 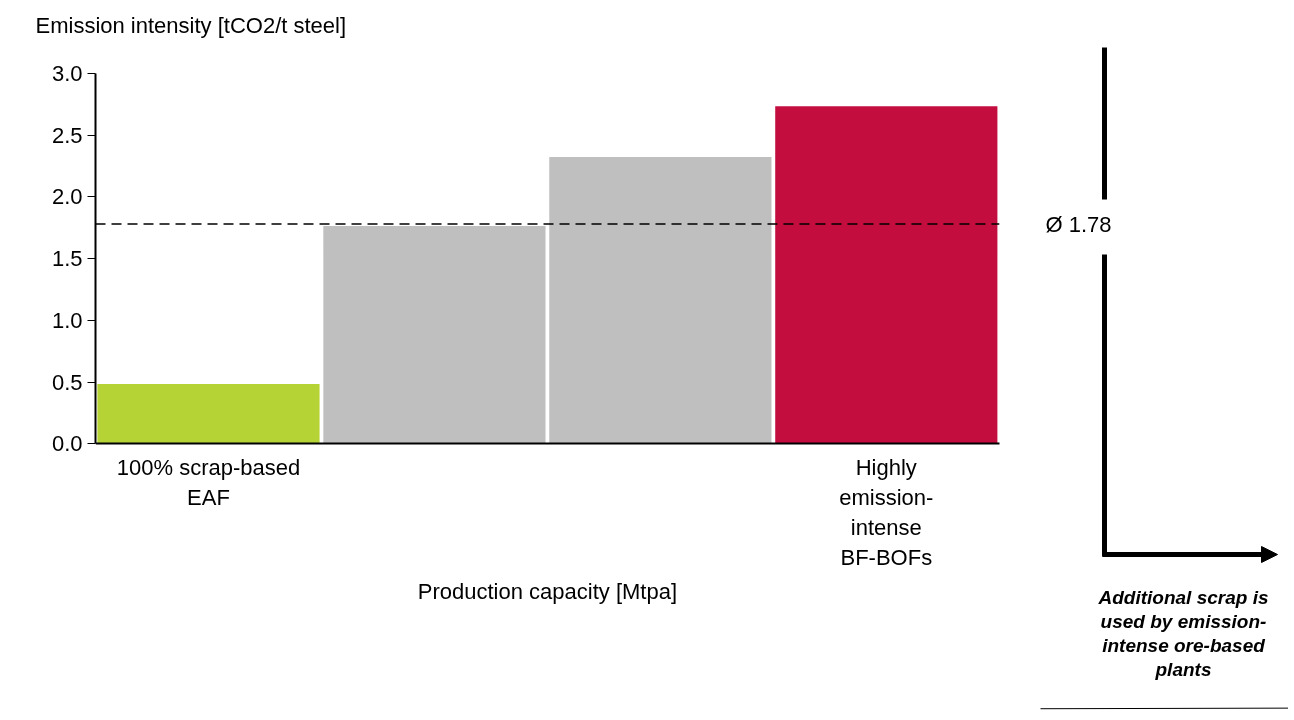 What do you see at coordinates (67, 73) in the screenshot?
I see `y-tick-label: 3.0` at bounding box center [67, 73].